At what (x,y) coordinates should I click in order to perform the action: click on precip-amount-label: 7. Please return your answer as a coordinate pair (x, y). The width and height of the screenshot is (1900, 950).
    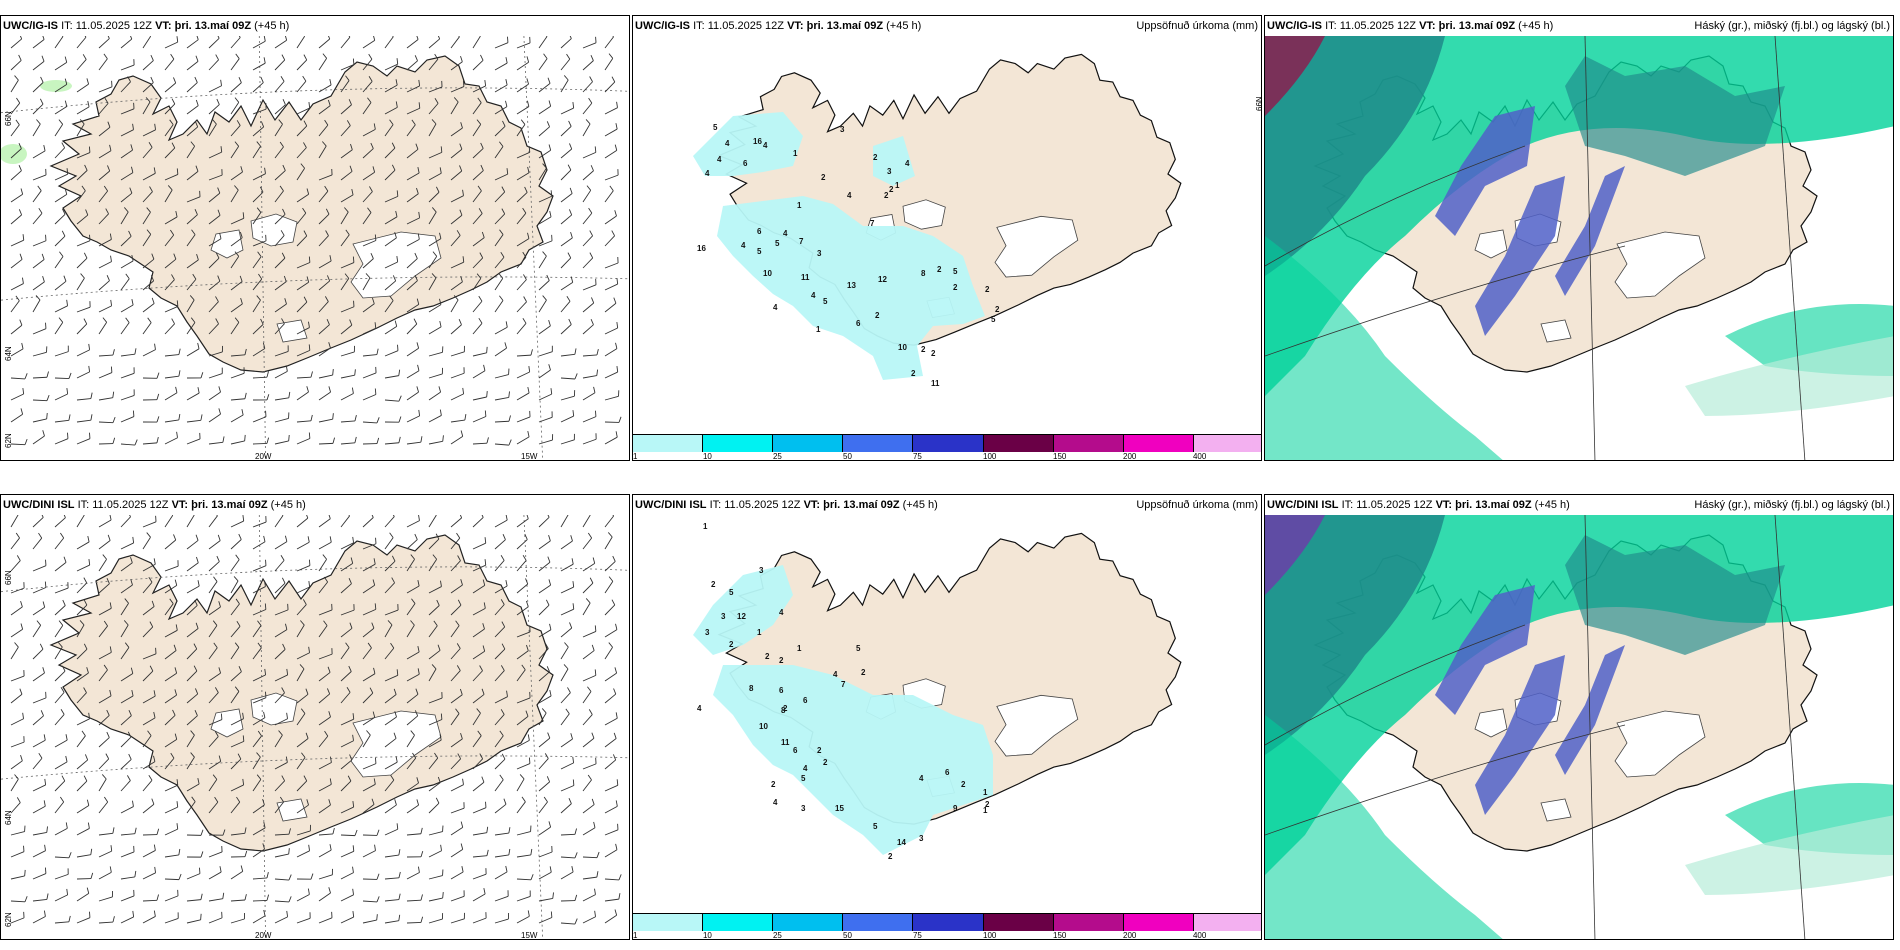
    Looking at the image, I should click on (843, 684).